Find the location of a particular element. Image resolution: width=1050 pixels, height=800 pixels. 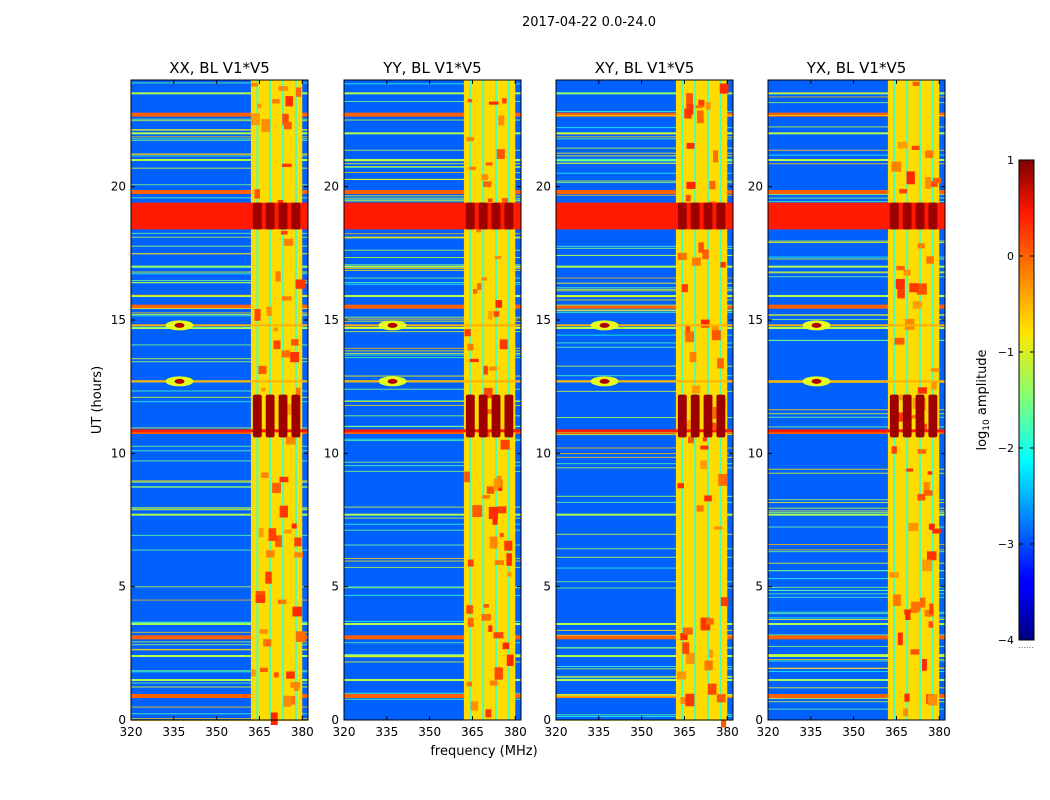

x-axis-label: frequency (MHz) is located at coordinates (483, 751).